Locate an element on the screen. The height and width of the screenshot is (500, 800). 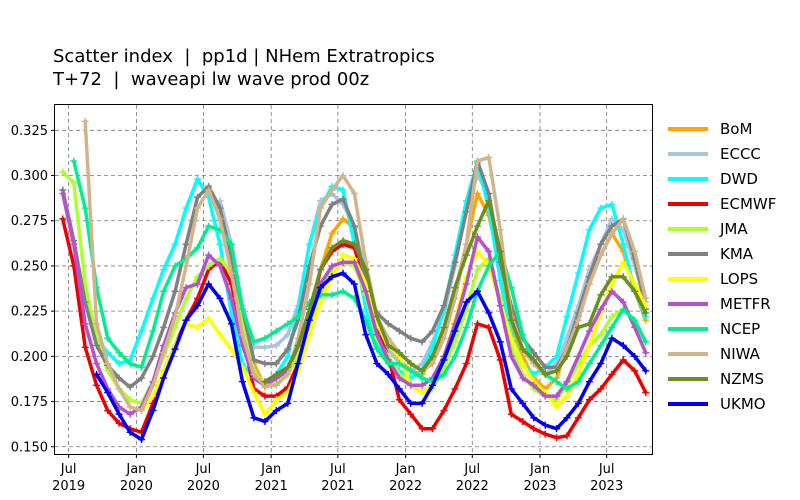
x-tick-label-month: Jan is located at coordinates (135, 469).